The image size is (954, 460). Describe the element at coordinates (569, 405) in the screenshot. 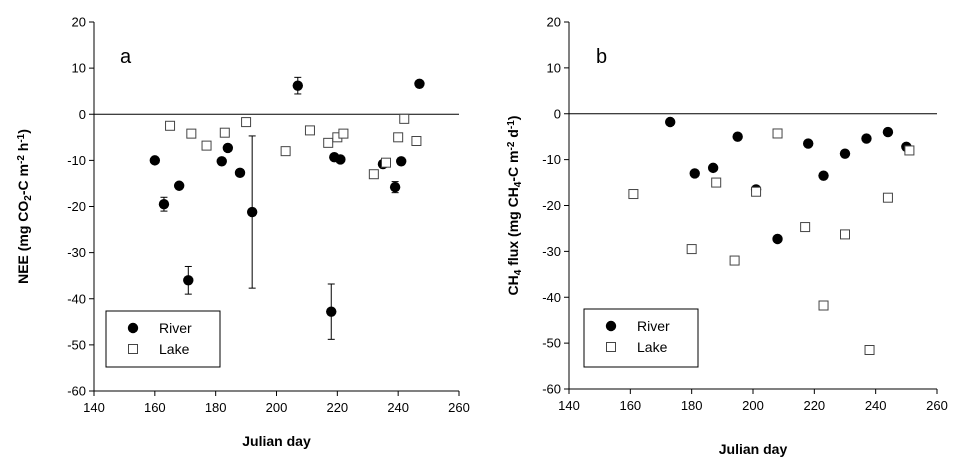

I see `x-tick-label: 140` at that location.